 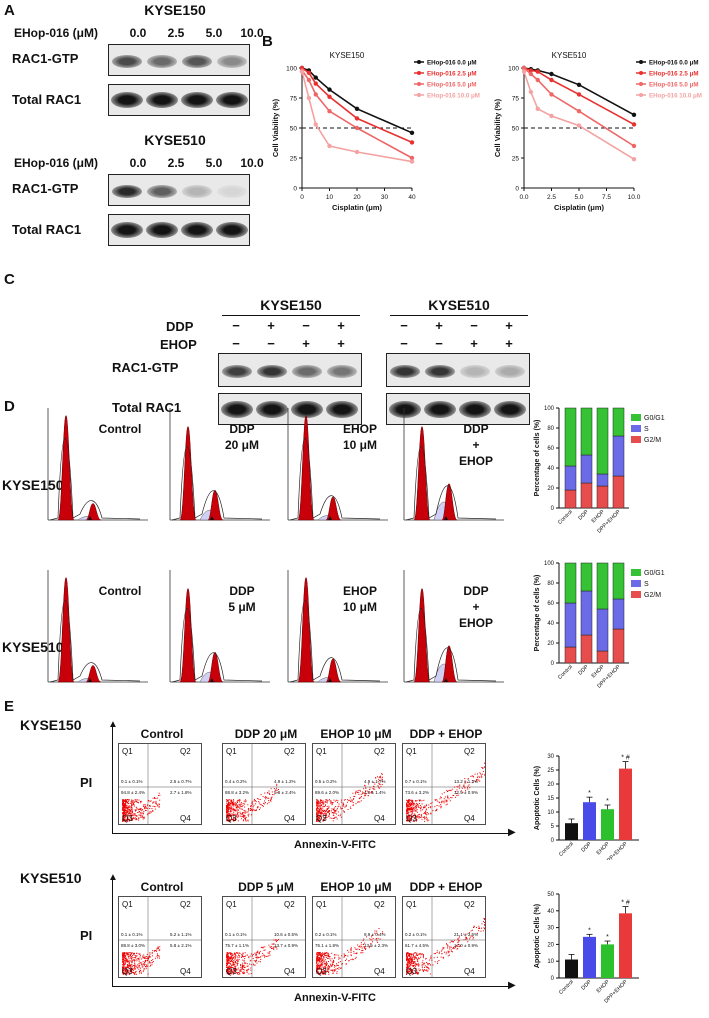 What do you see at coordinates (537, 936) in the screenshot?
I see `y-axis-label: Apoptotic Cells (%)` at bounding box center [537, 936].